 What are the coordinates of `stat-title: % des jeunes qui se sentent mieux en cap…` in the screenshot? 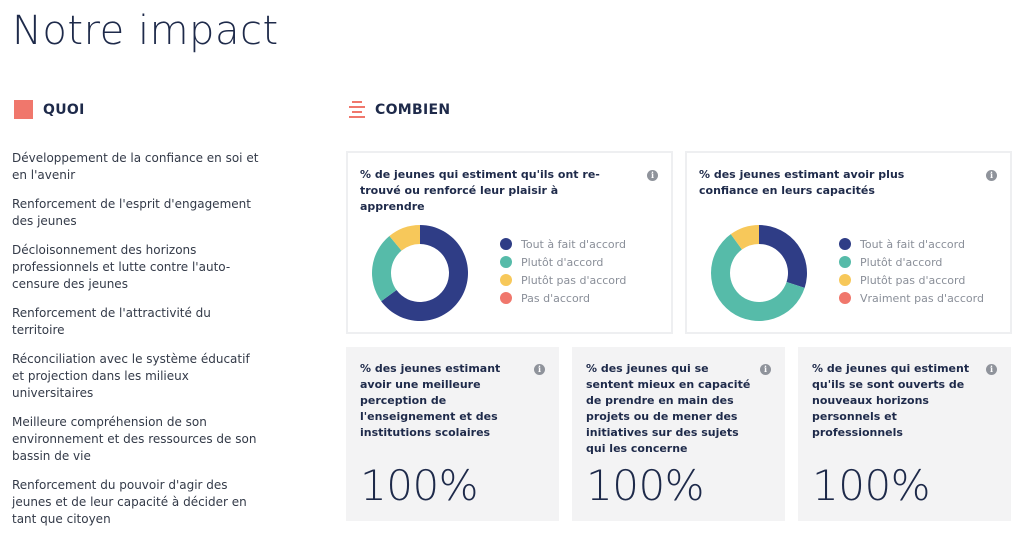 It's located at (668, 408).